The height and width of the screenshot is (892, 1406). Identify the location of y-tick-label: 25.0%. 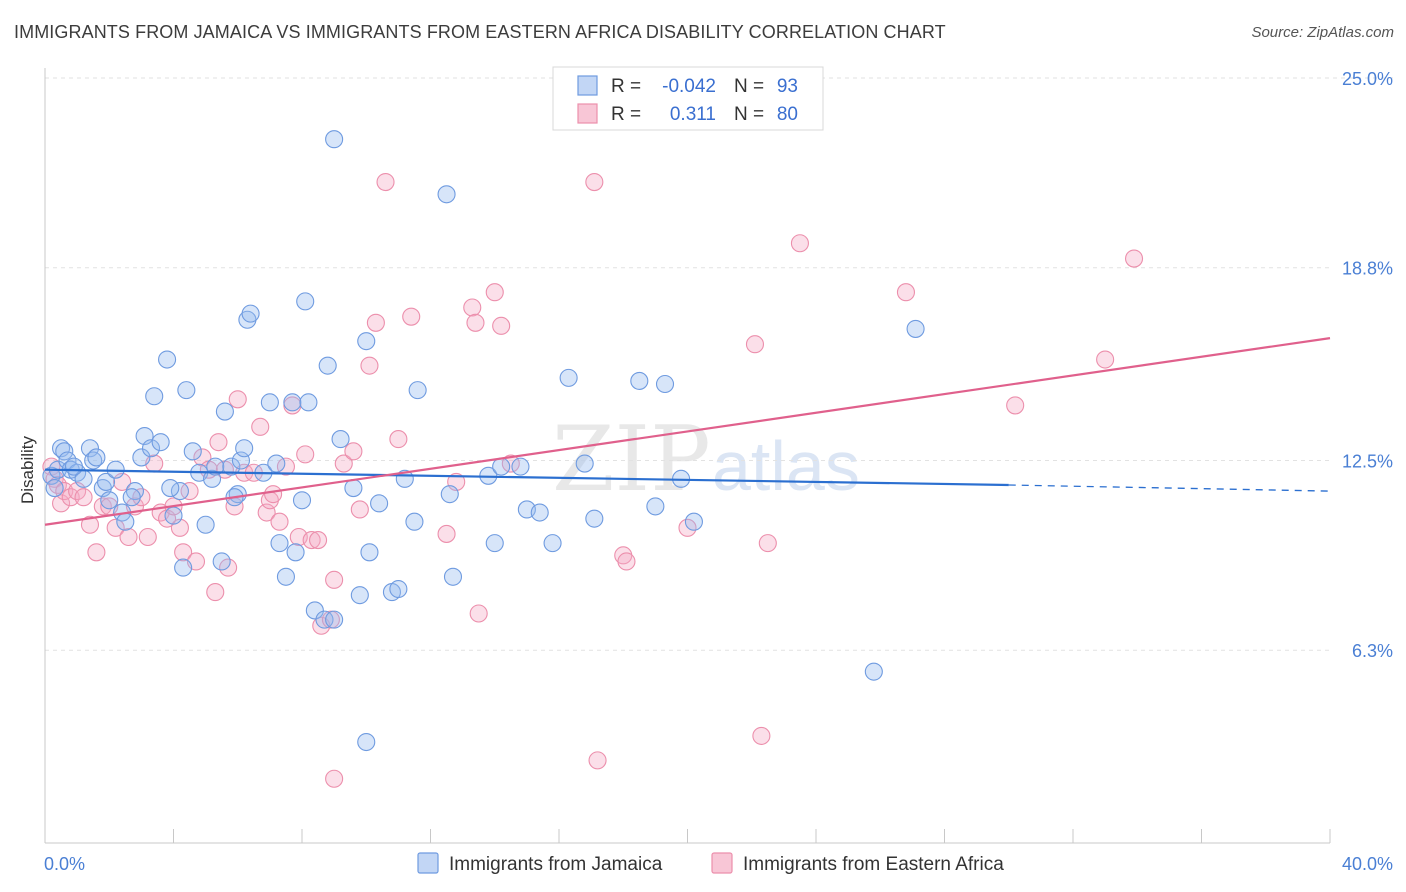
(1367, 79).